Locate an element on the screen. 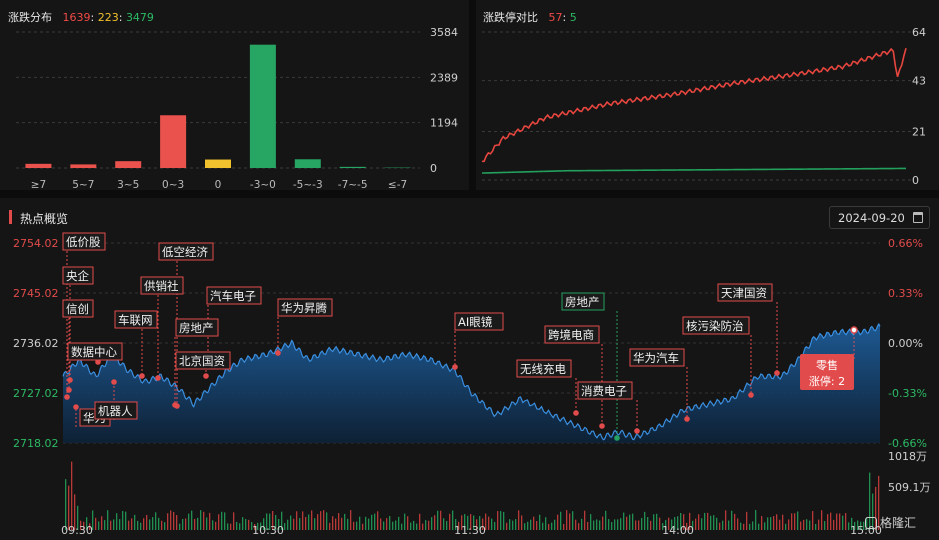 The width and height of the screenshot is (939, 540). limit-up-count: 57 is located at coordinates (555, 17).